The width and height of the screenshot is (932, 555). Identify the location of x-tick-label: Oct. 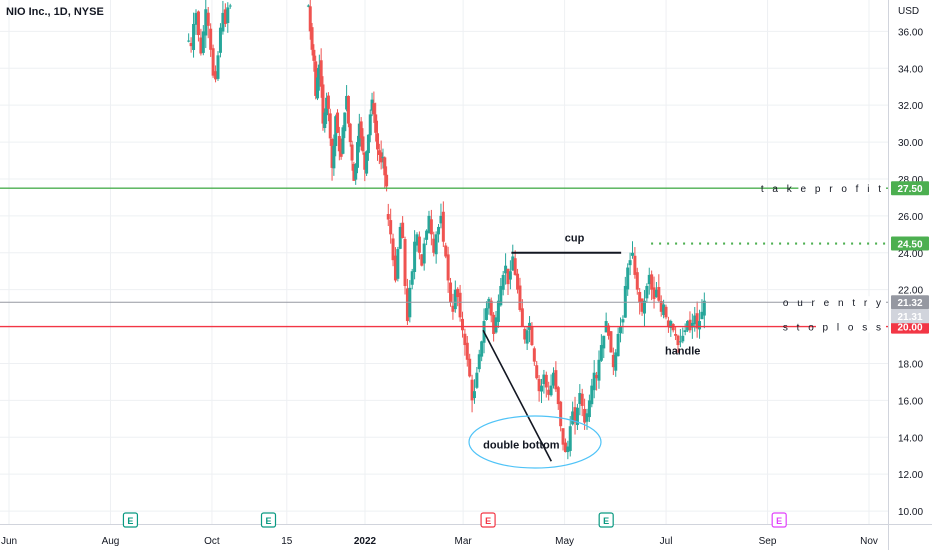
(212, 541).